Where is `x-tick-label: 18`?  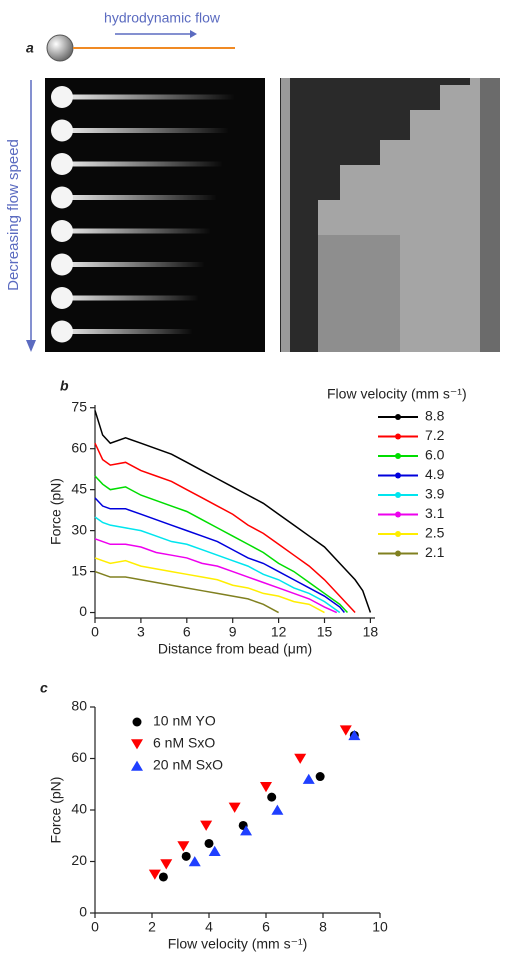 x-tick-label: 18 is located at coordinates (371, 632).